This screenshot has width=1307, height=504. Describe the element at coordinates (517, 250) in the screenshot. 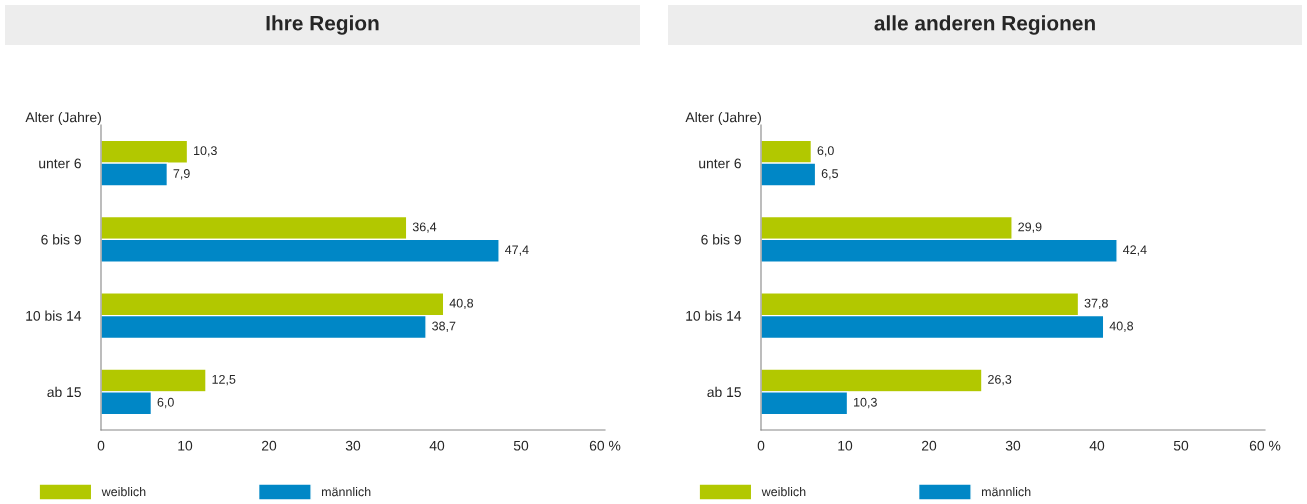

I see `data-label: 47,4` at that location.